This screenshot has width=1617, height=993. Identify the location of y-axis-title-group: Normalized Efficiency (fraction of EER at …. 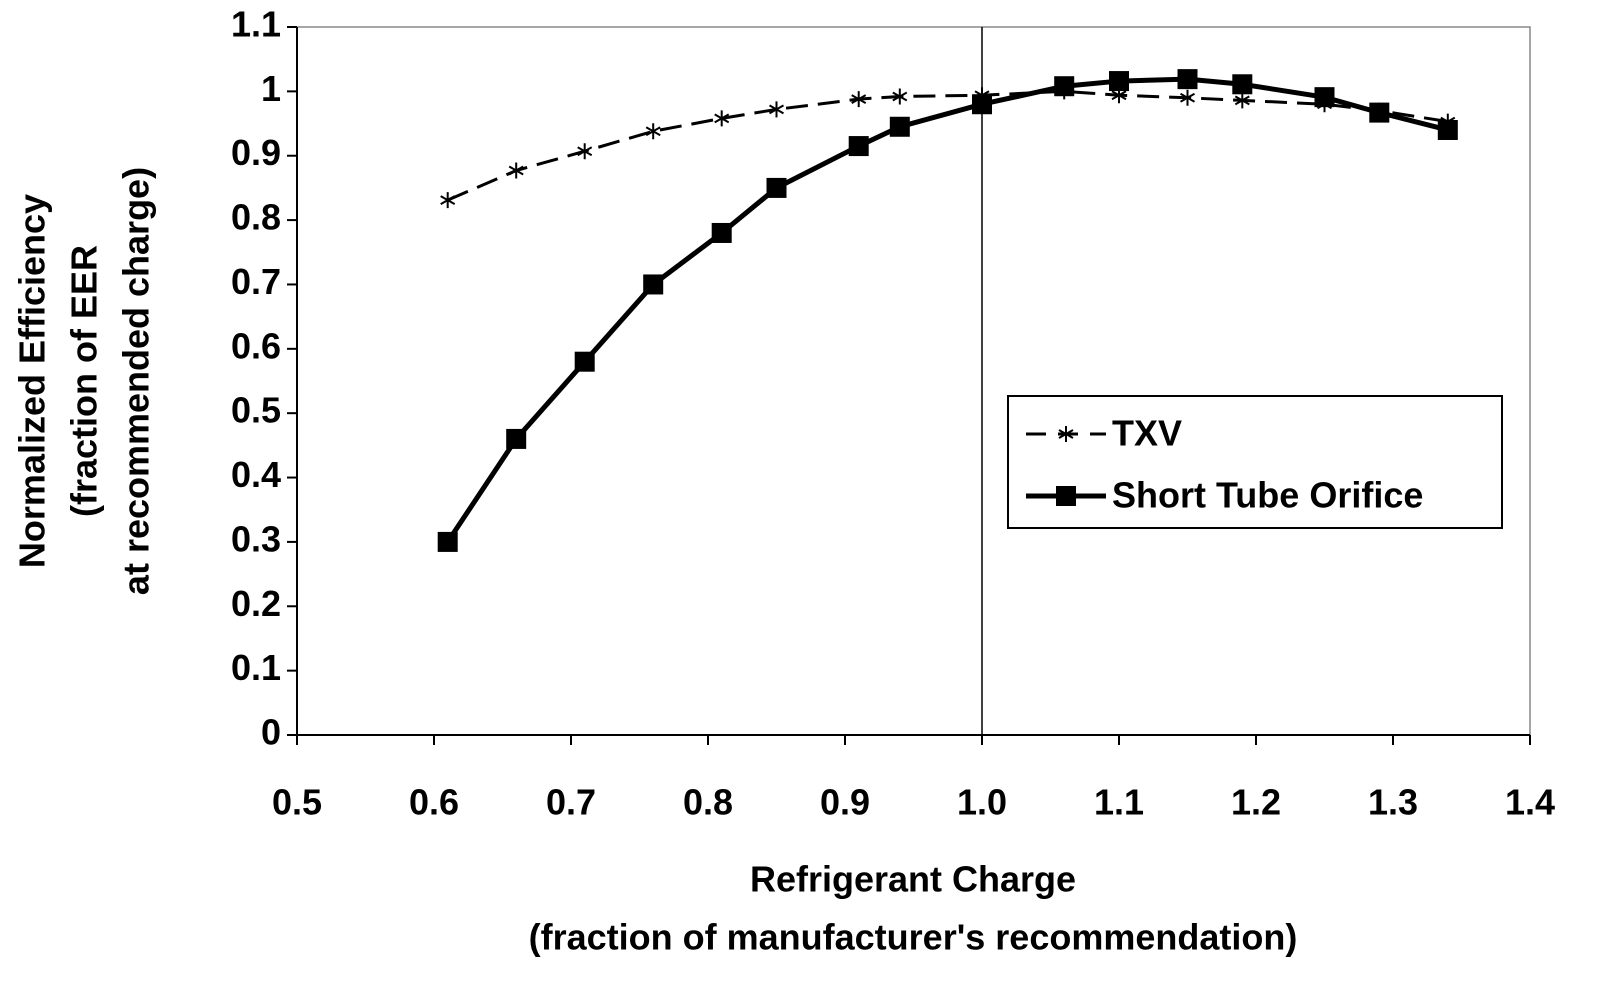
(84, 381).